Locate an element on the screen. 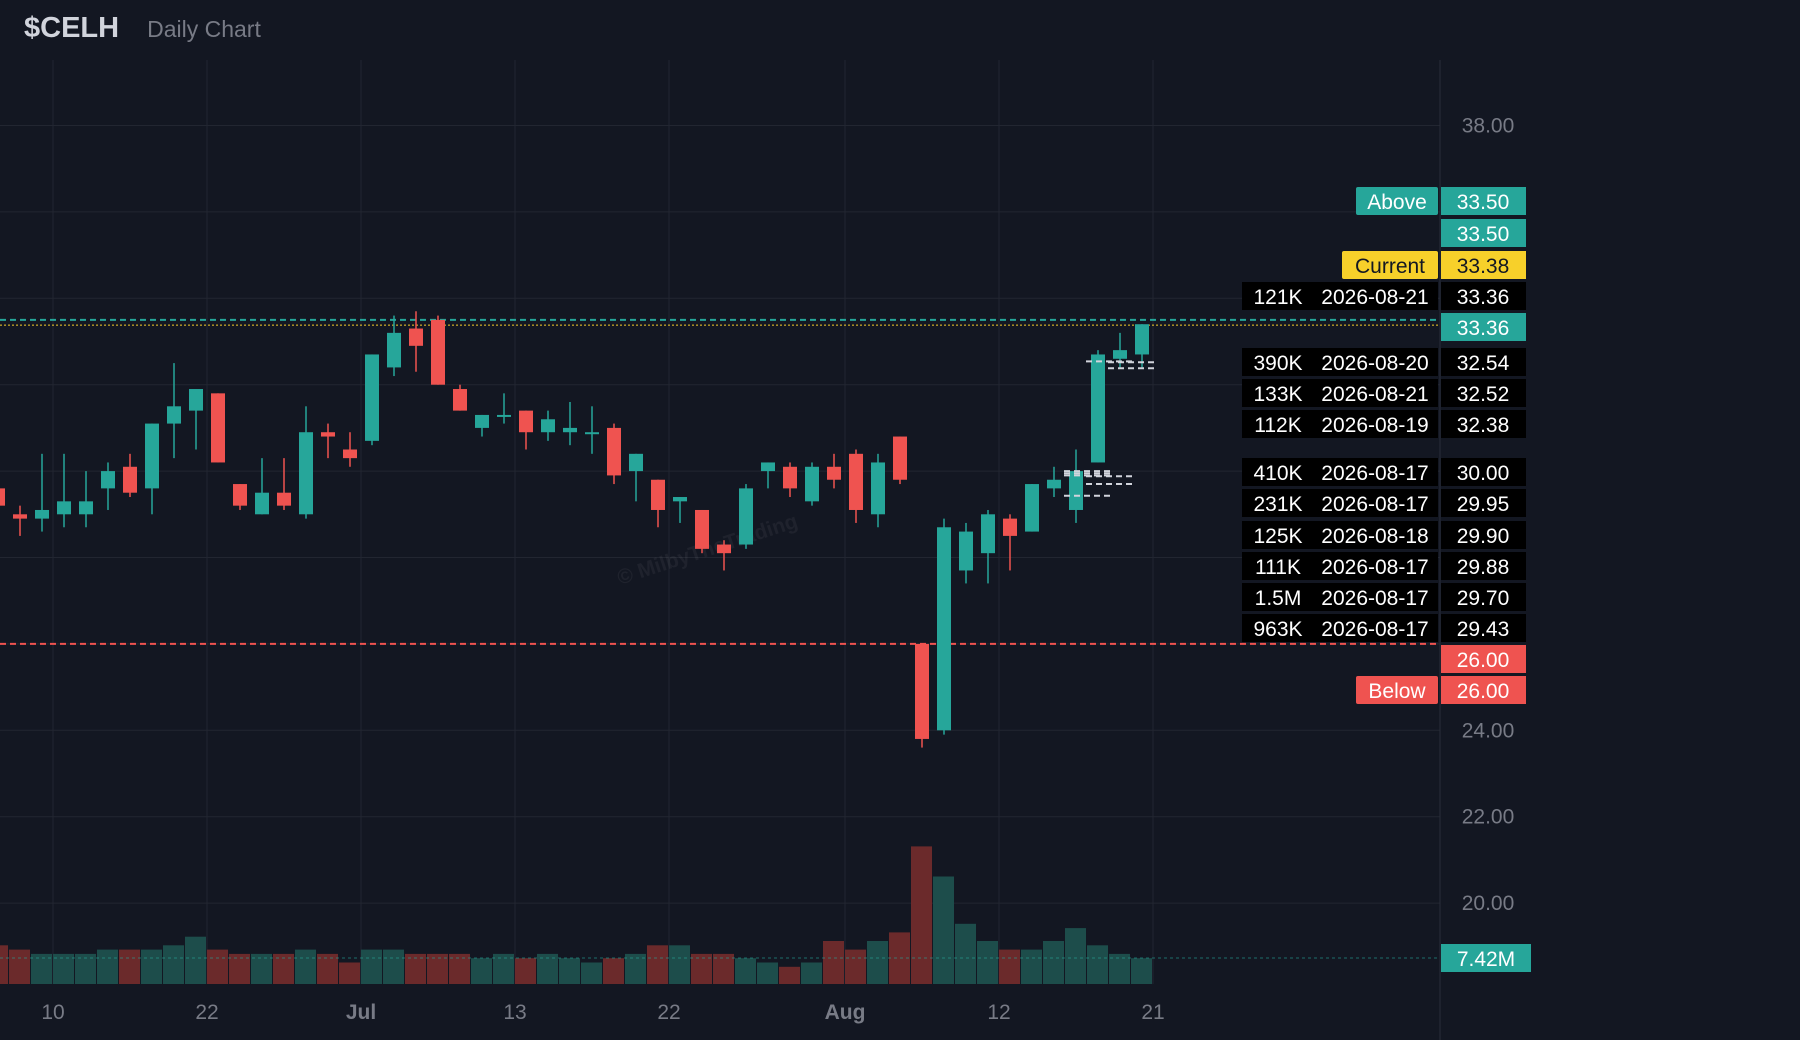 The width and height of the screenshot is (1800, 1040). block-trade-label: 111K 2026-08-17 29.88 is located at coordinates (1384, 566).